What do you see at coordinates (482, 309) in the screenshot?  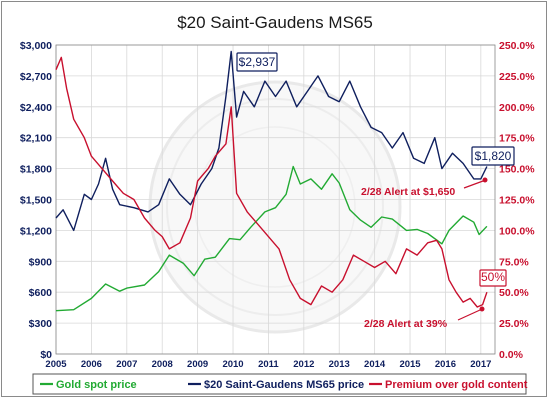 I see `premium-alert-marker` at bounding box center [482, 309].